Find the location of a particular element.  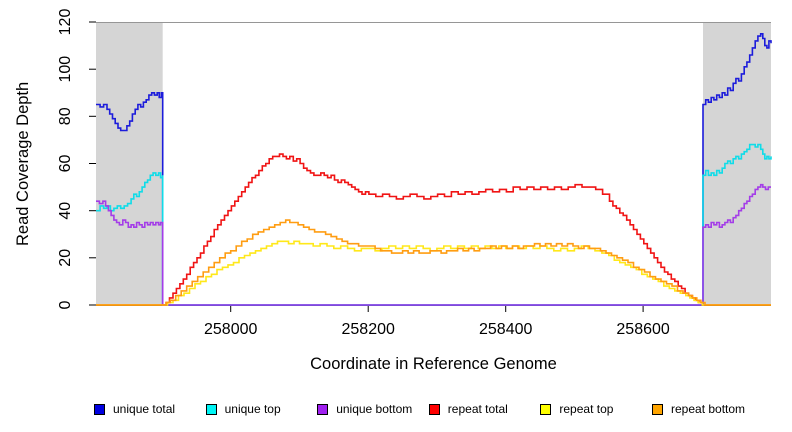

legend-item-repeat-top: repeat top is located at coordinates (576, 409).